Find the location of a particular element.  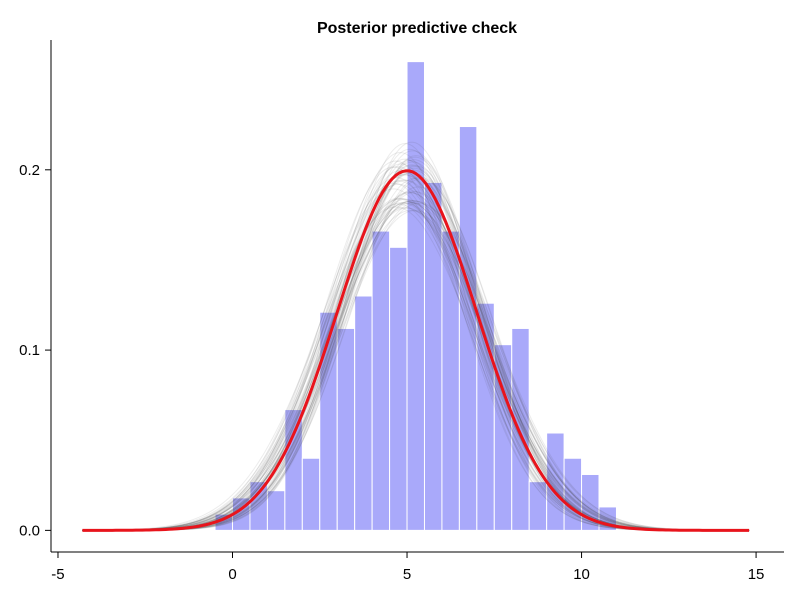

y-axis-ticks: 0.0 0.1 0.2 is located at coordinates (35, 350).